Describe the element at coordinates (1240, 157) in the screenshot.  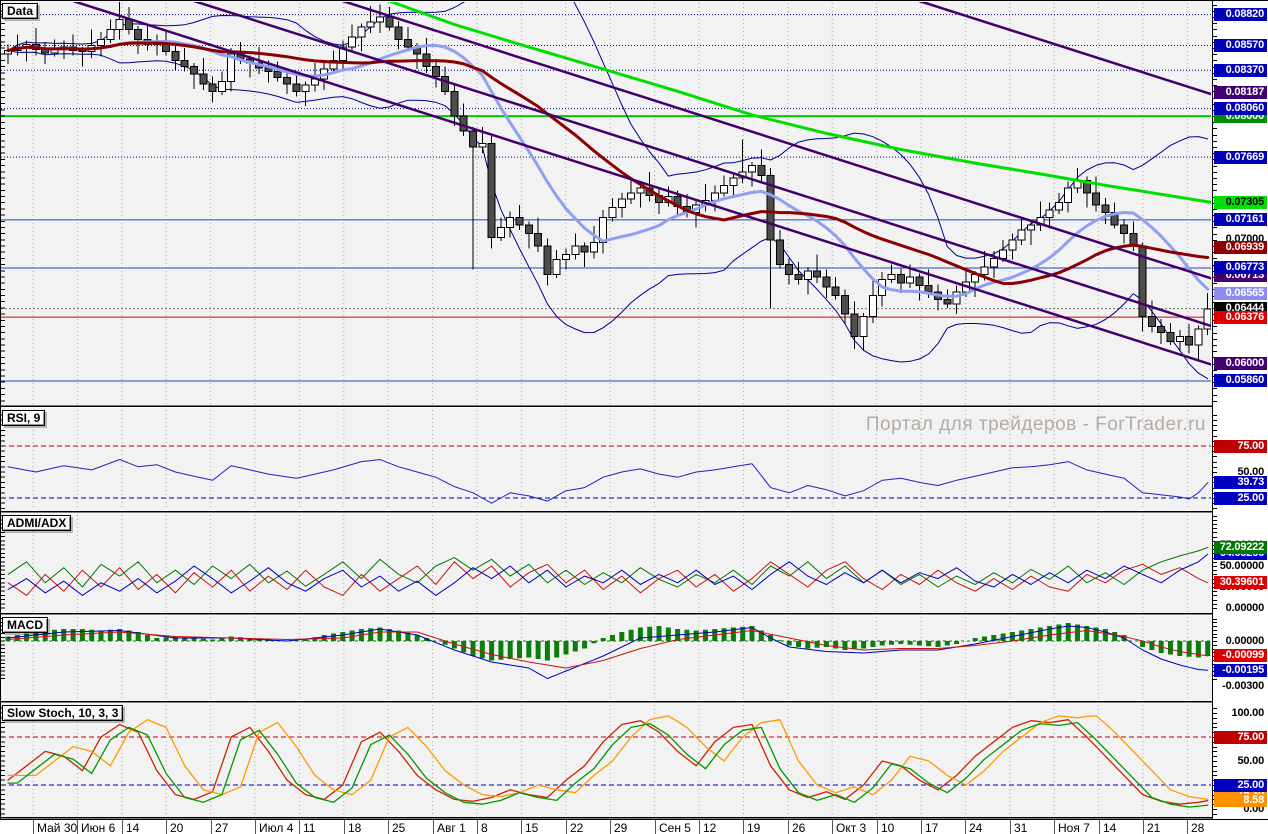
I see `price-badge: 0.07669` at that location.